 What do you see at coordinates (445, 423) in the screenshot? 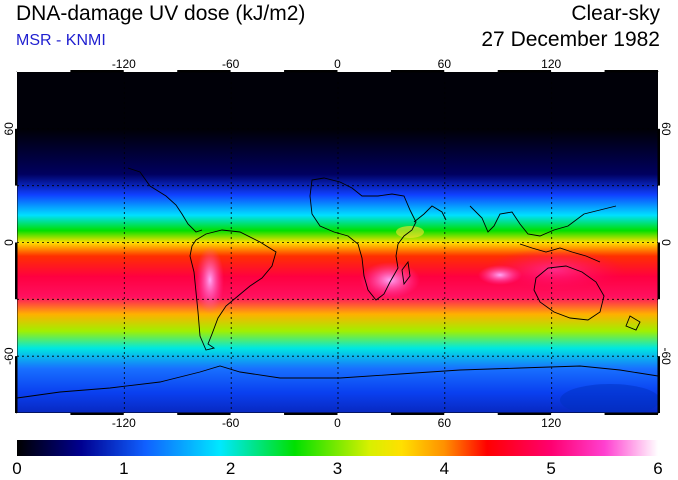
I see `lon-tick-label-bottom: 60` at bounding box center [445, 423].